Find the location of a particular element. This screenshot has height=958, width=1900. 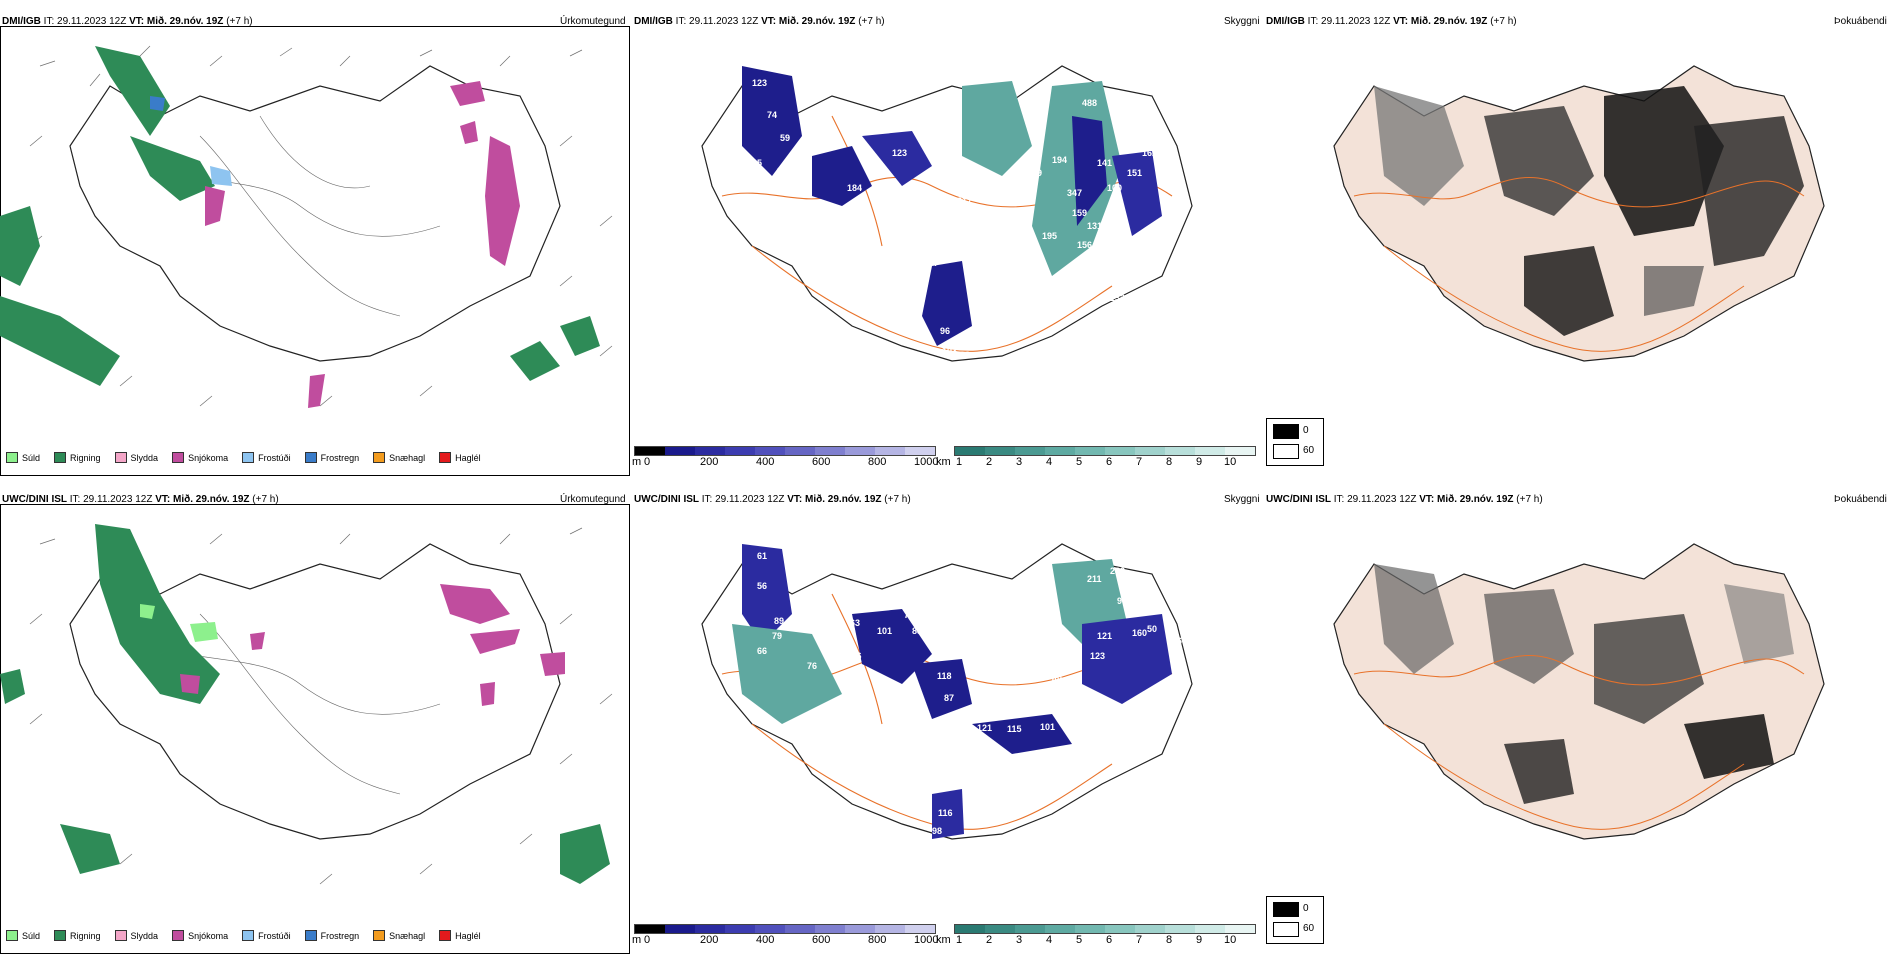

vis-label: 126 is located at coordinates (924, 363).